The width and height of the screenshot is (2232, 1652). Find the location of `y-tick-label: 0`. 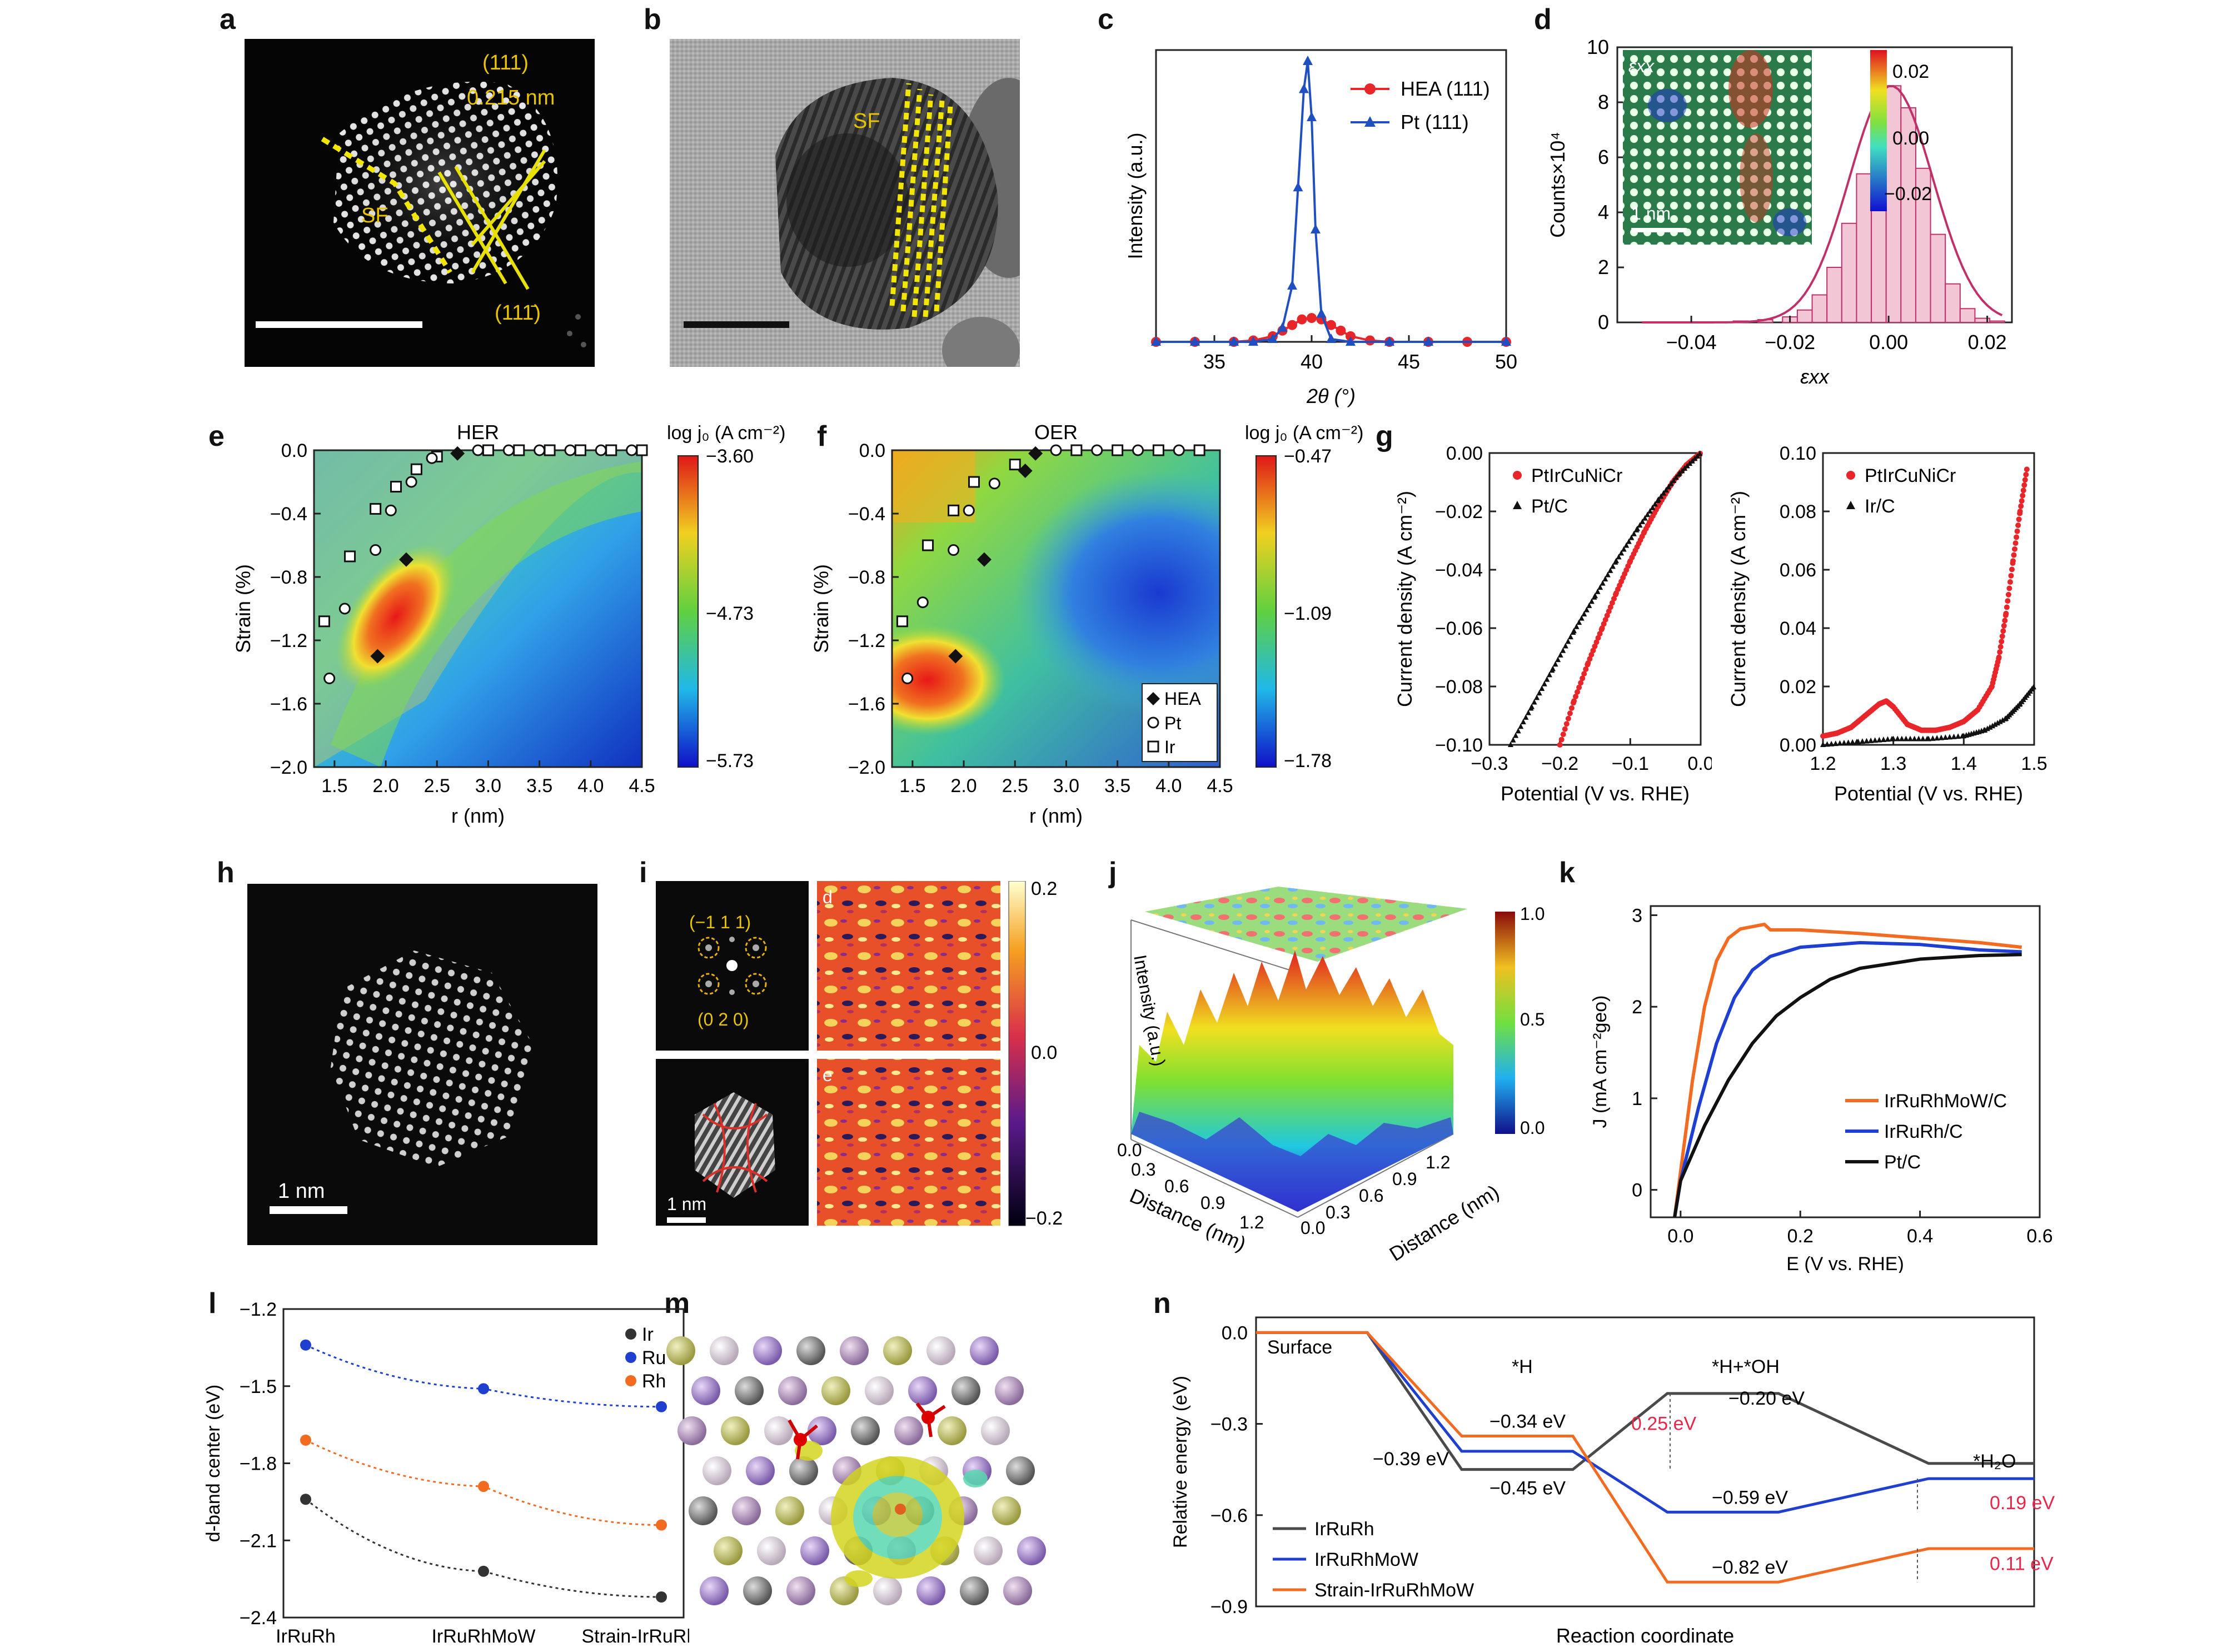

y-tick-label: 0 is located at coordinates (1637, 1190).